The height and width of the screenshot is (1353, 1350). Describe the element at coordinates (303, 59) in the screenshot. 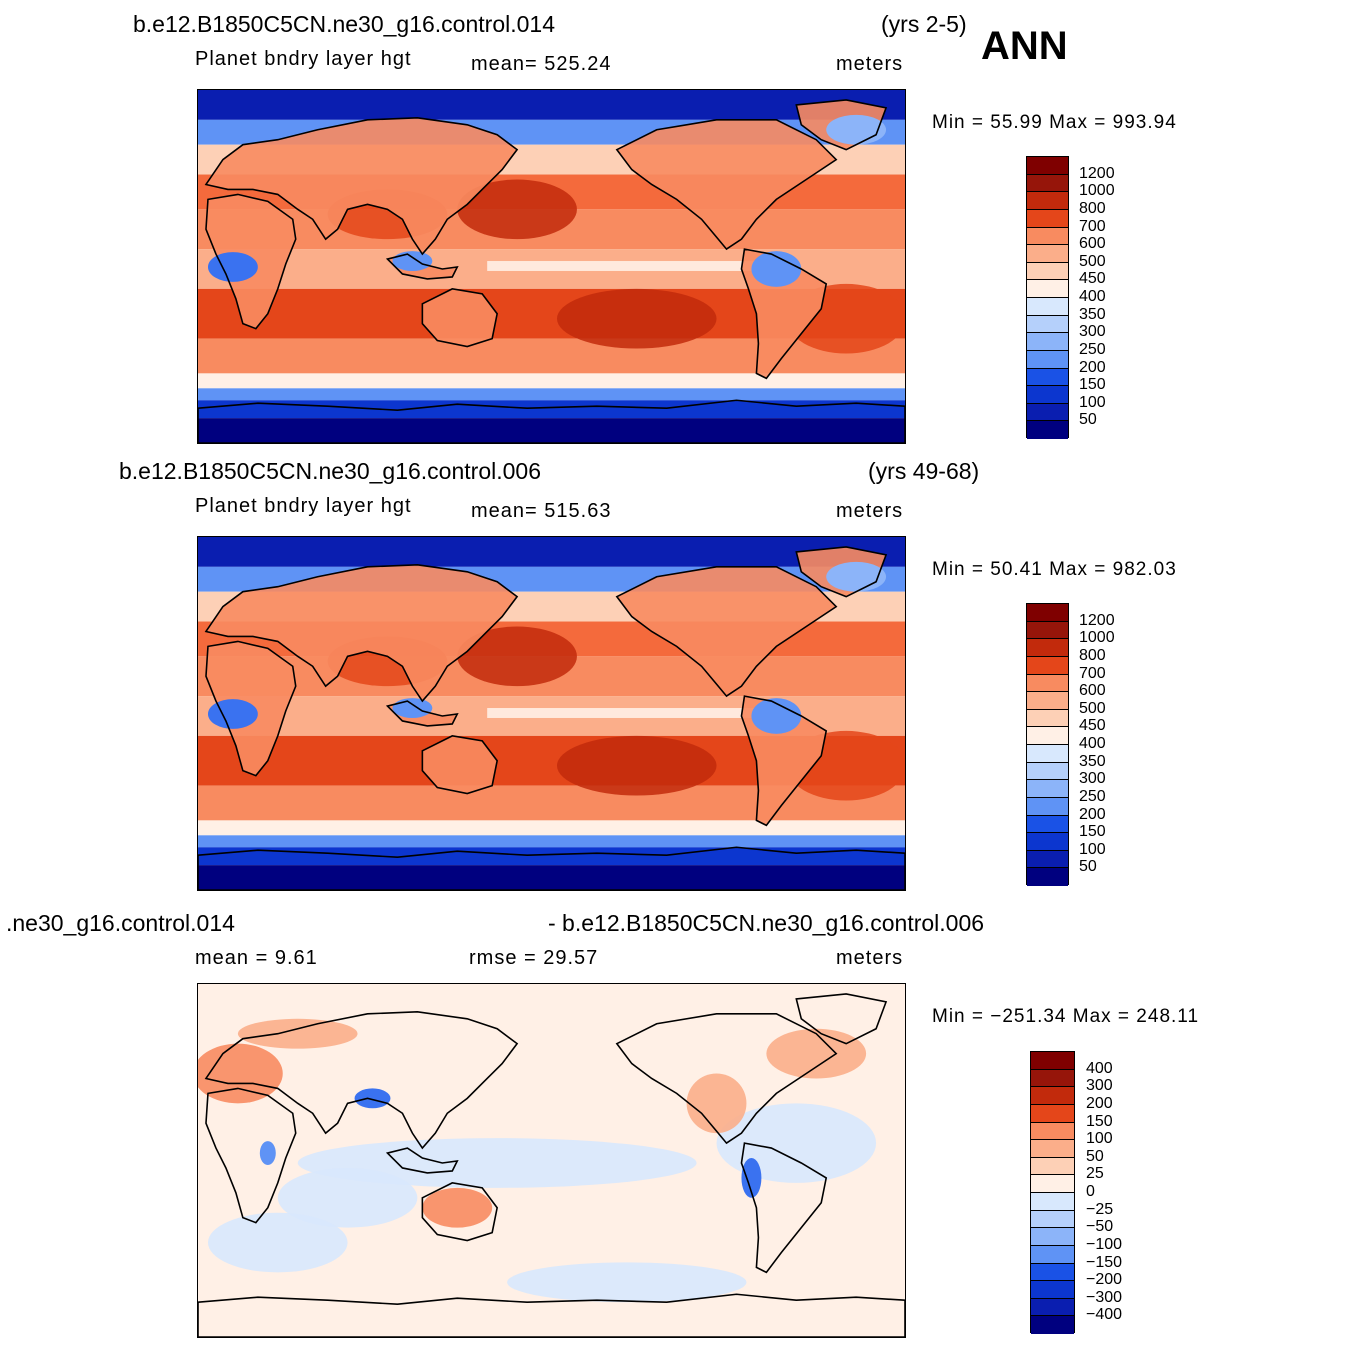

I see `variable-label: Planet bndry layer hgt` at that location.